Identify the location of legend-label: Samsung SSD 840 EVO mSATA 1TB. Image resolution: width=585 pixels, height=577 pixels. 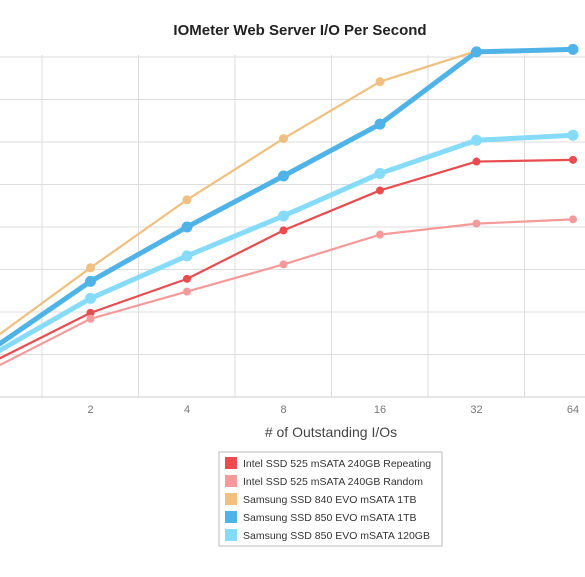
(330, 500).